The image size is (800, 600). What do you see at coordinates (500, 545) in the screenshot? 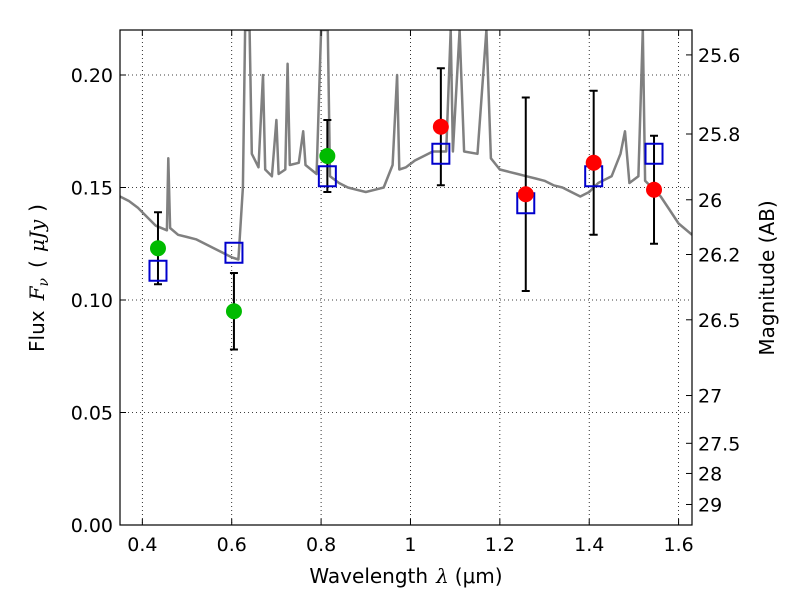
I see `x-tick-label: 1.2` at bounding box center [500, 545].